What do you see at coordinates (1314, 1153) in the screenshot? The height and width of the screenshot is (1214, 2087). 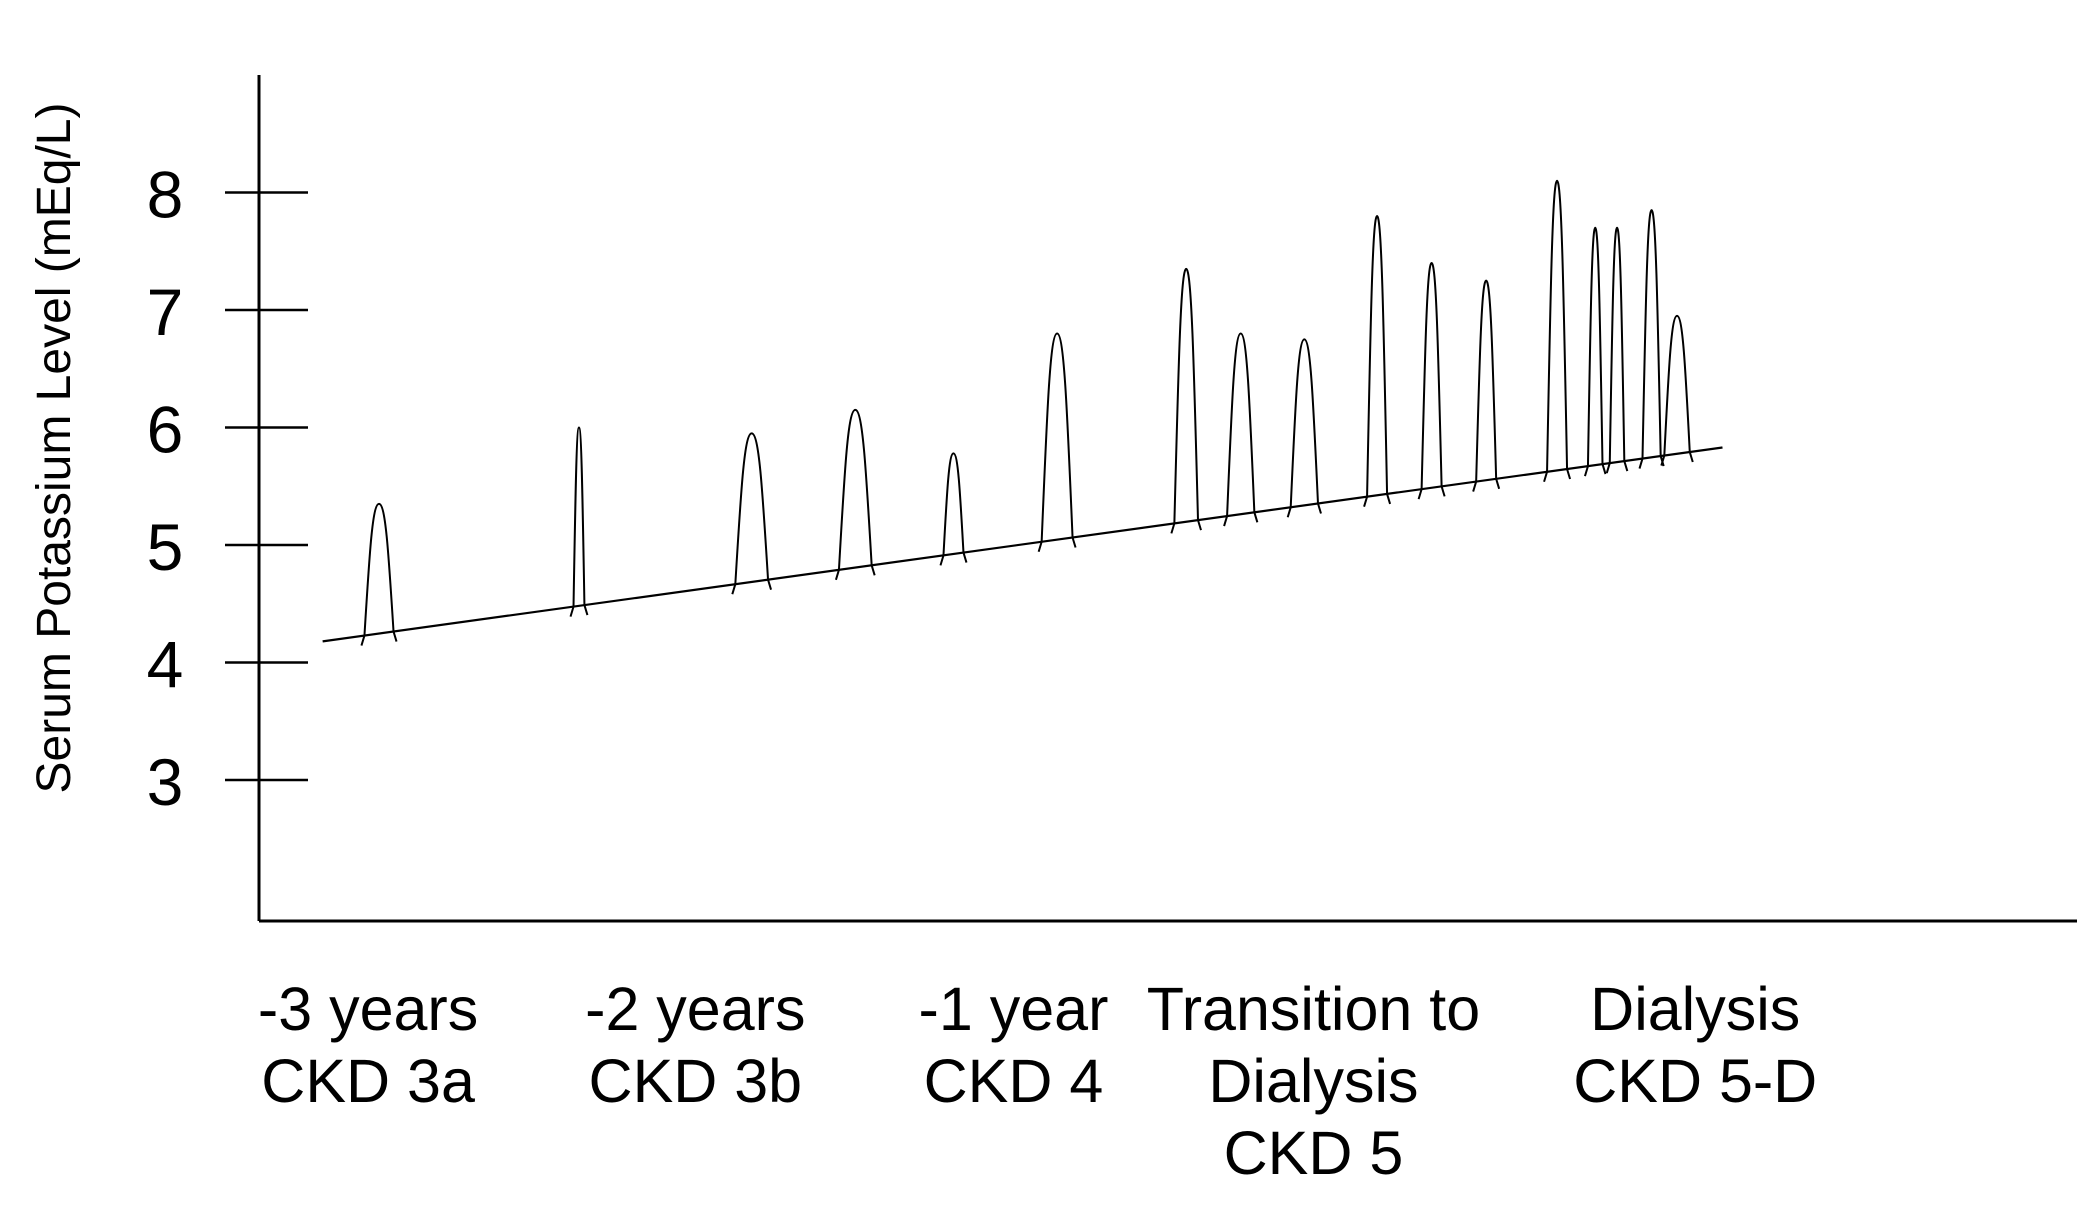 I see `x-category-line: CKD 5` at bounding box center [1314, 1153].